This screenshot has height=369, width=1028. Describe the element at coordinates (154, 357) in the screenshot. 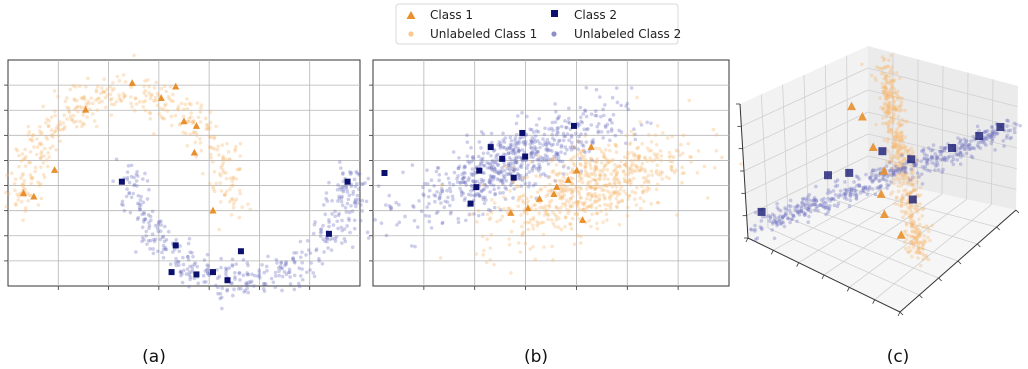

I see `panel-a-caption: (a)` at that location.